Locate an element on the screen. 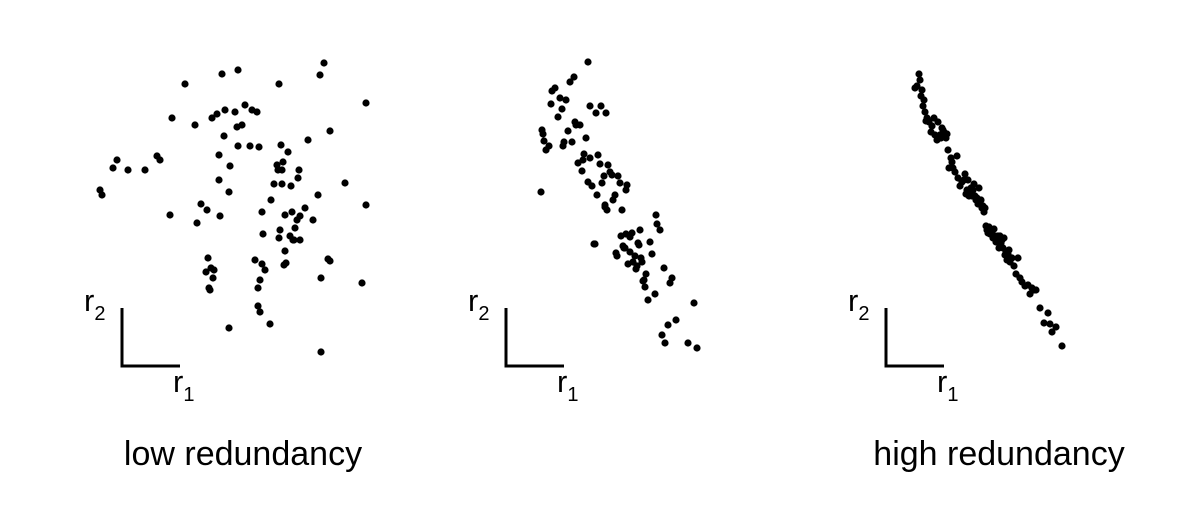 The height and width of the screenshot is (506, 1178). panel-medium-redundancy: r2 r1 is located at coordinates (584, 232).